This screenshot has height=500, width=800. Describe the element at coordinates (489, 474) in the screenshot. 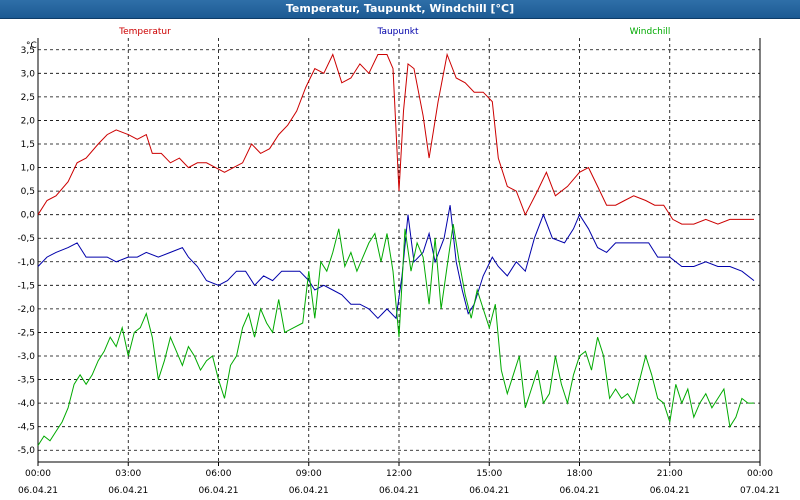

I see `x-tick-time: 15:00` at that location.